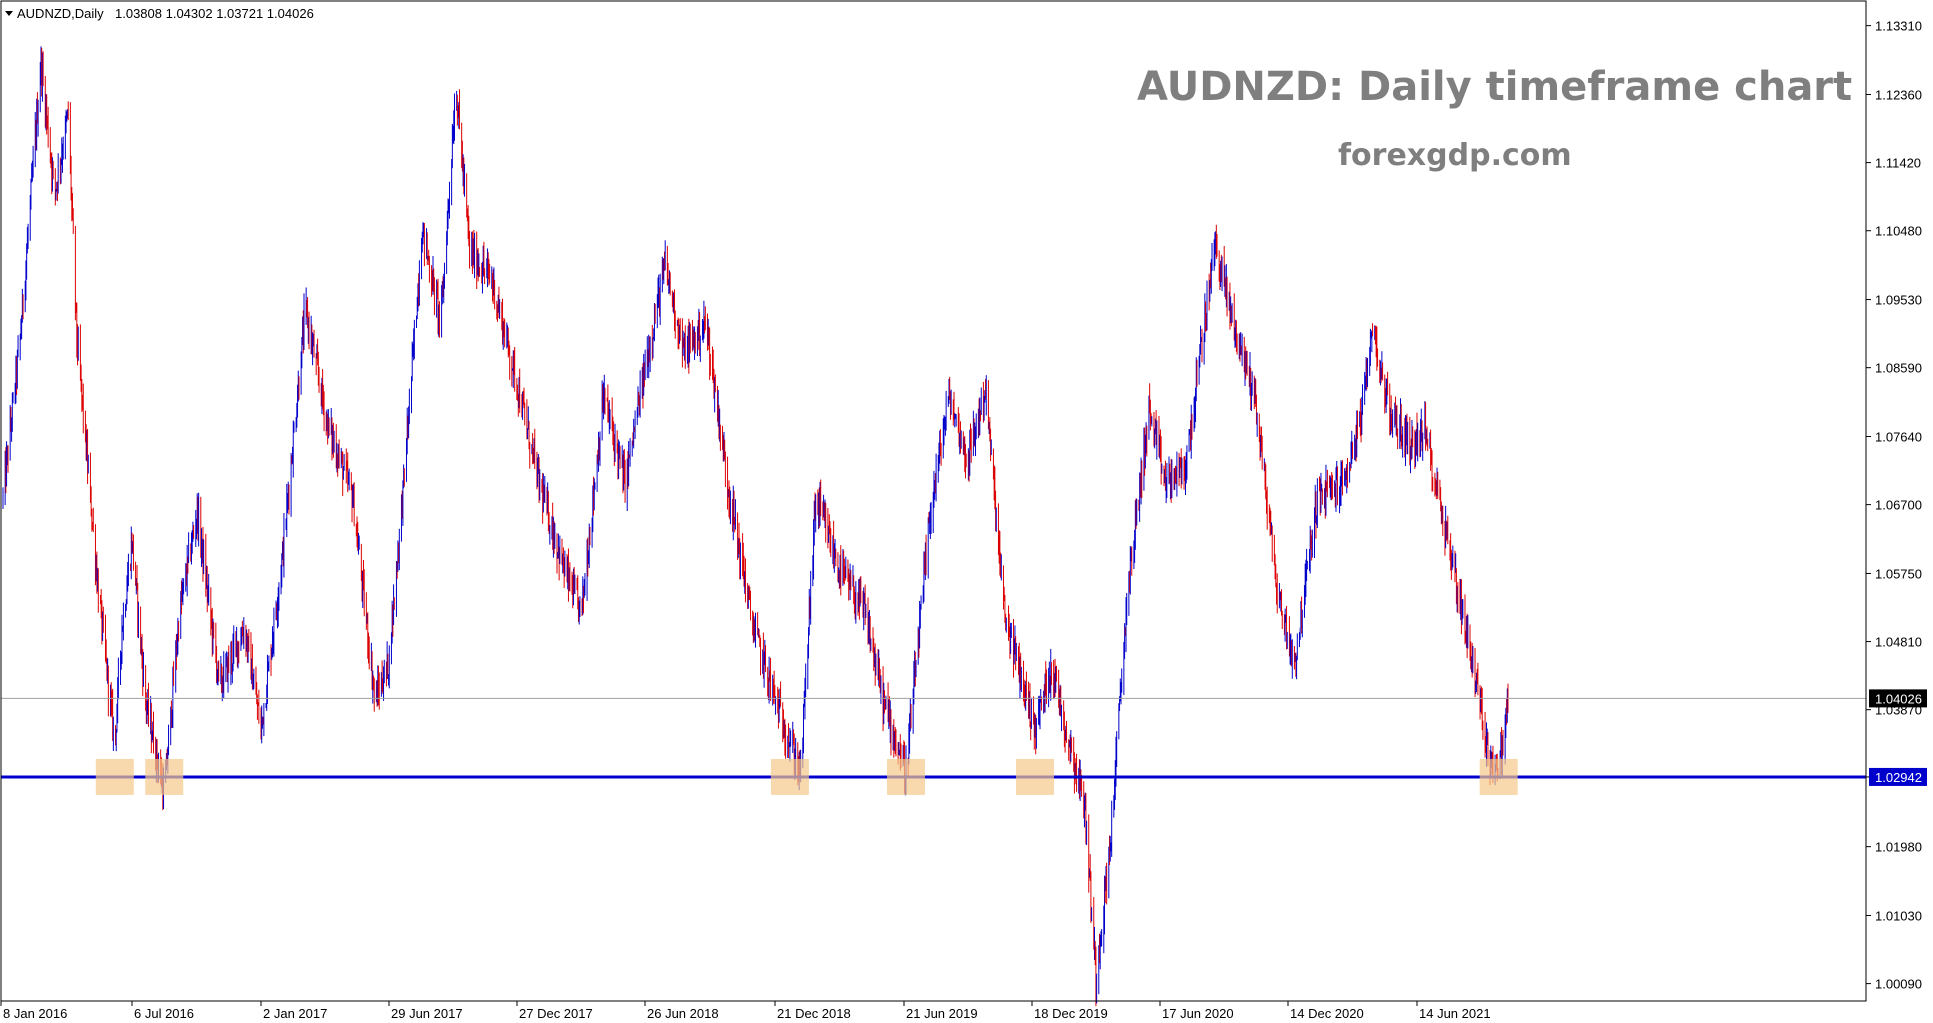 This screenshot has width=1933, height=1023. I want to click on x-tick-label: 2 Jan 2017, so click(295, 1013).